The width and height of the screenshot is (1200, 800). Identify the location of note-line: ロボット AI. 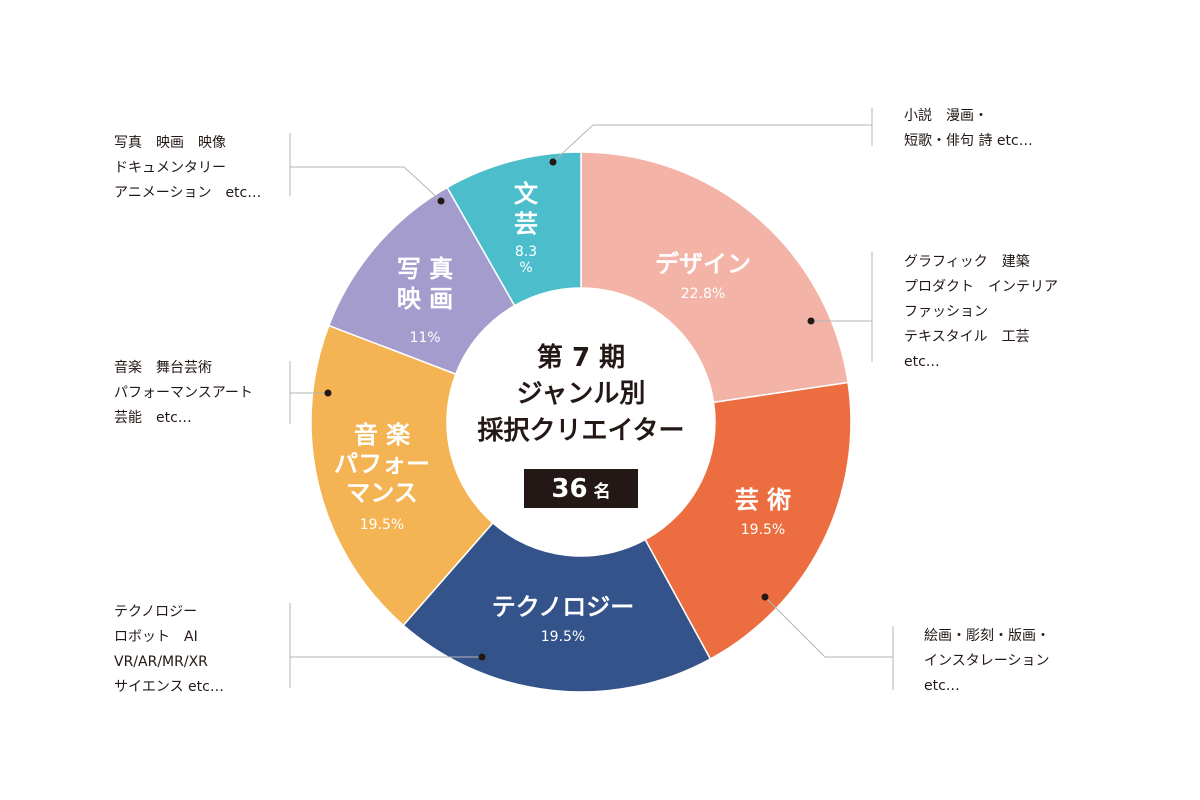
(156, 637).